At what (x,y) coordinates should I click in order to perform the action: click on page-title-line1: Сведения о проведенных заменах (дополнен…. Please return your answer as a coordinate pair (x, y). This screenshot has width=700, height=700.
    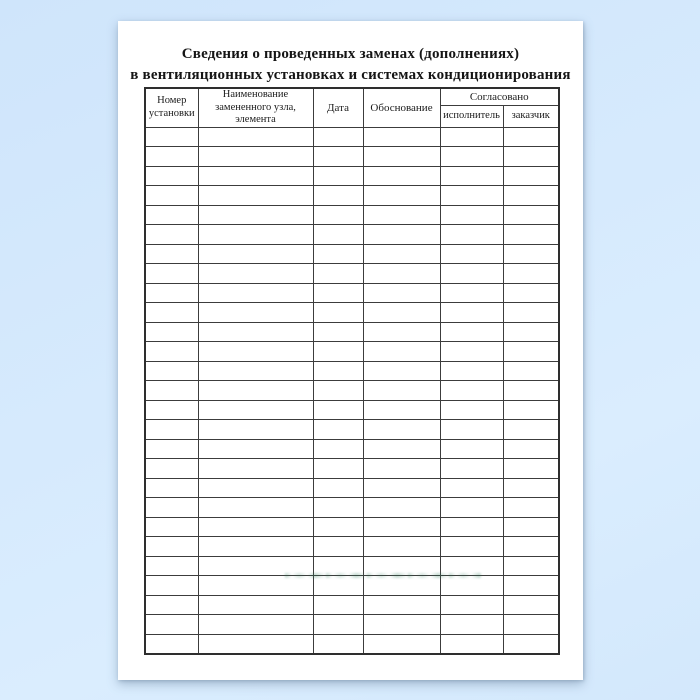
    Looking at the image, I should click on (350, 54).